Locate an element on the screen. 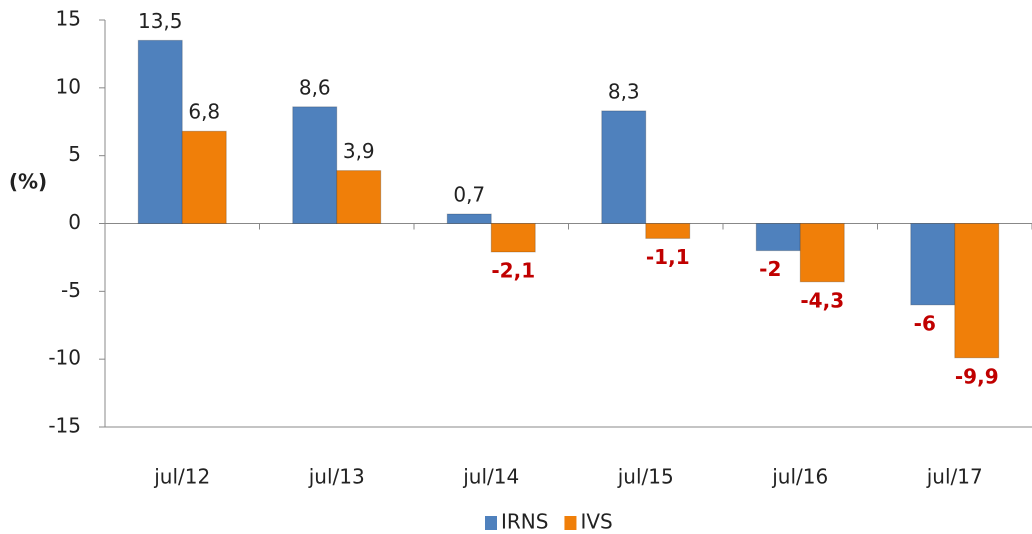 The height and width of the screenshot is (534, 1032). data-label: 0,7 is located at coordinates (469, 195).